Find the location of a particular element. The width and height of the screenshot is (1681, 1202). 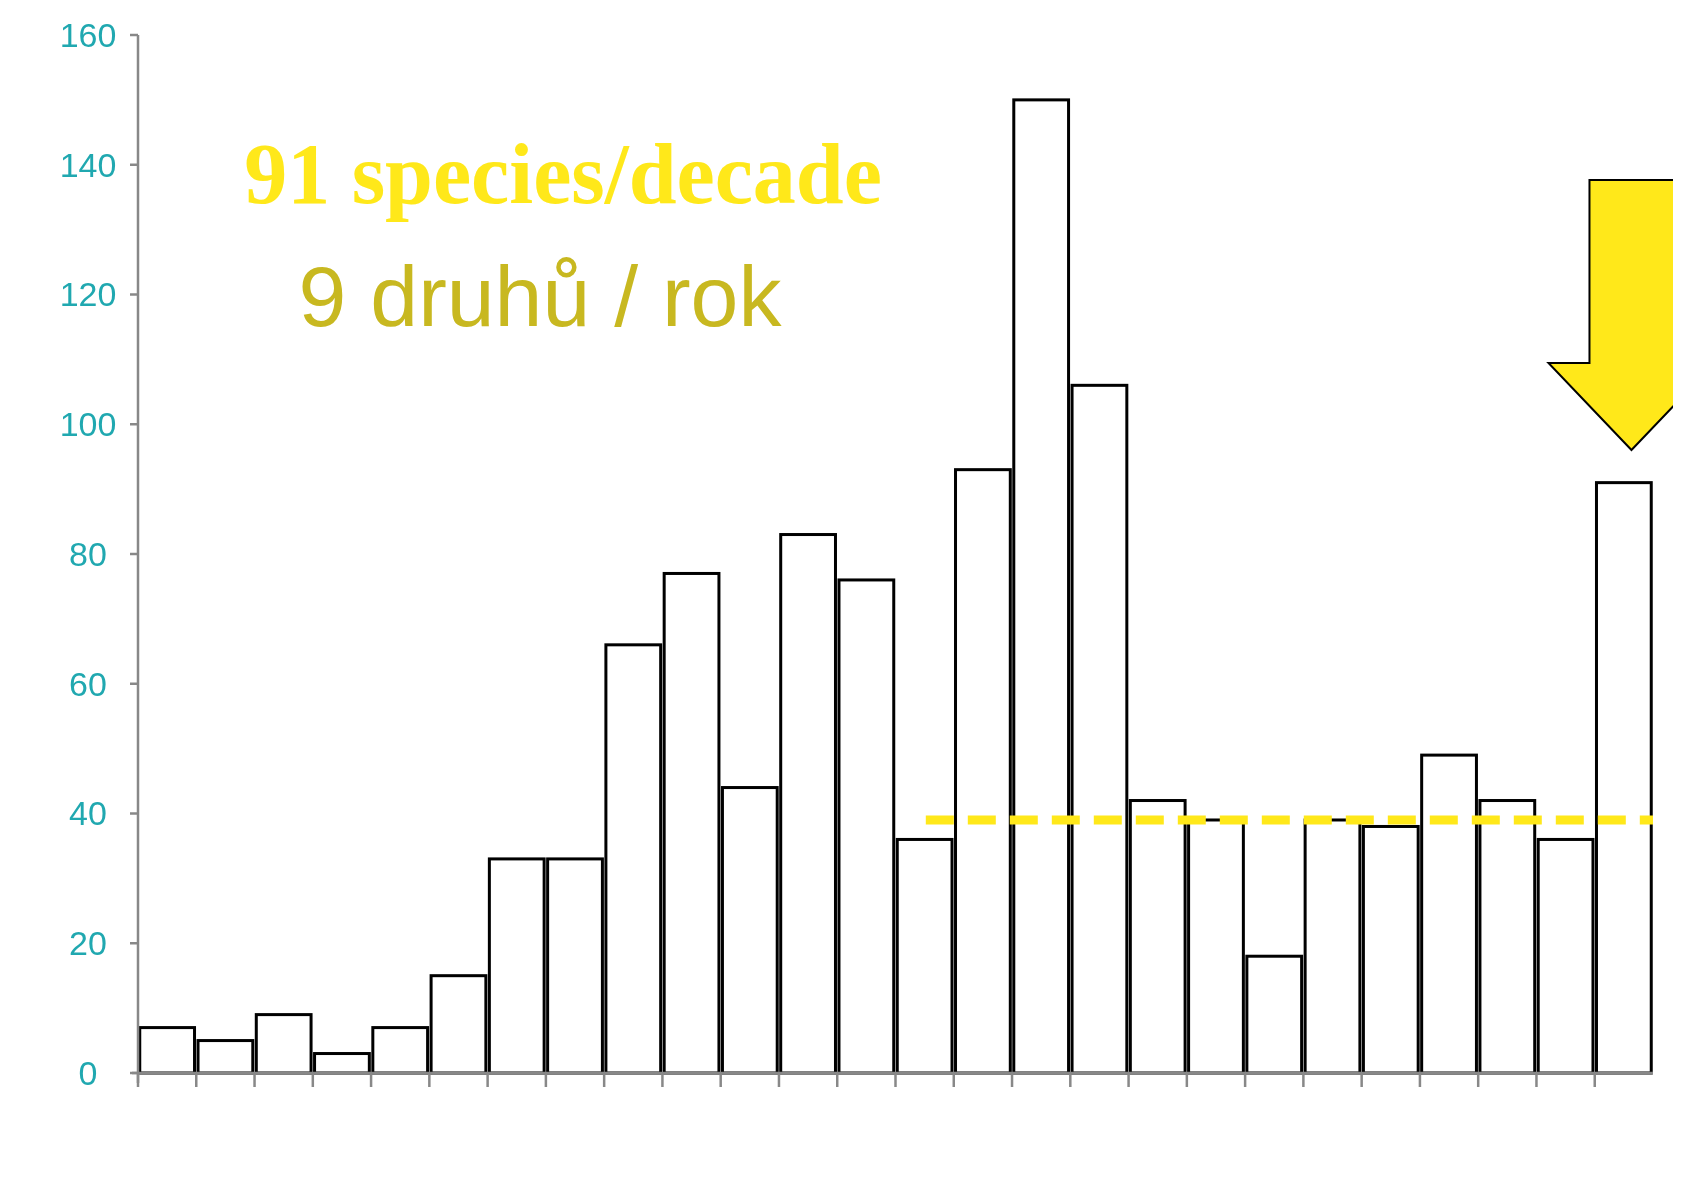

y-tick-label: 60 is located at coordinates (88, 683).